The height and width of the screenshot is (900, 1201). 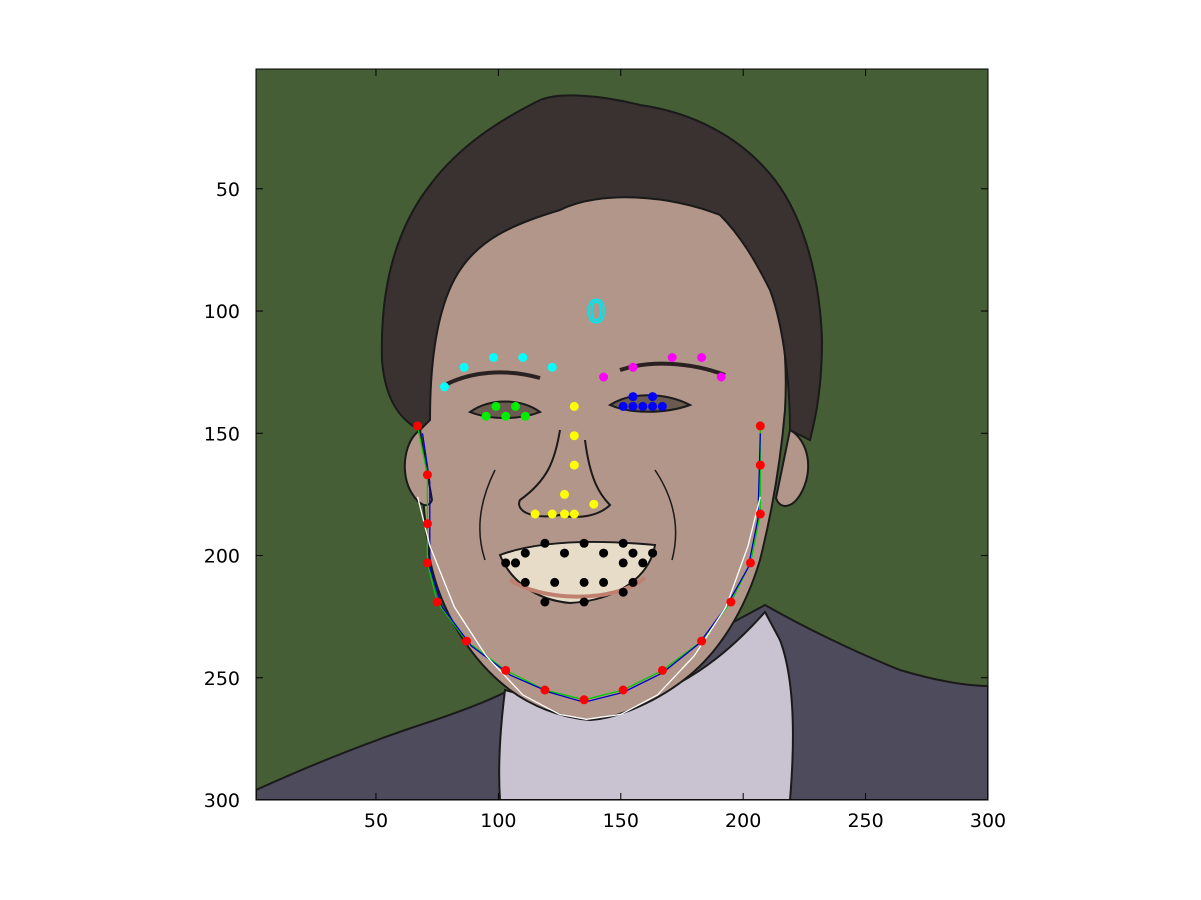 What do you see at coordinates (498, 821) in the screenshot?
I see `x-tick-label: 100` at bounding box center [498, 821].